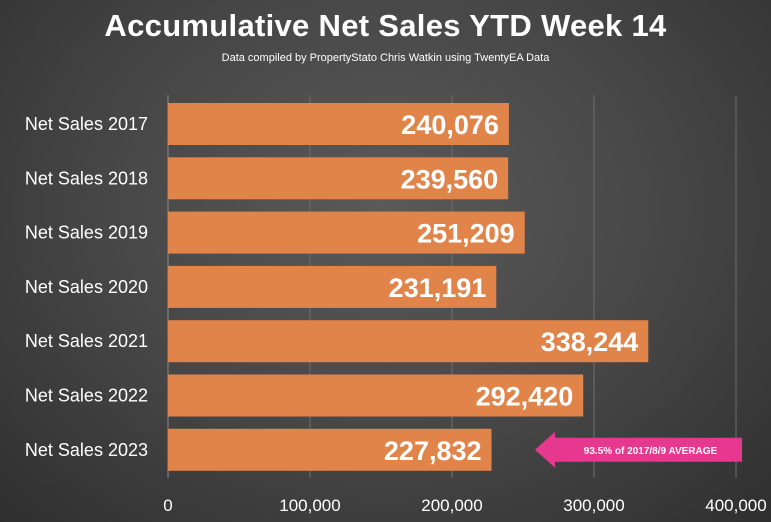 This screenshot has height=522, width=771. Describe the element at coordinates (438, 288) in the screenshot. I see `data-label: 231,191` at that location.